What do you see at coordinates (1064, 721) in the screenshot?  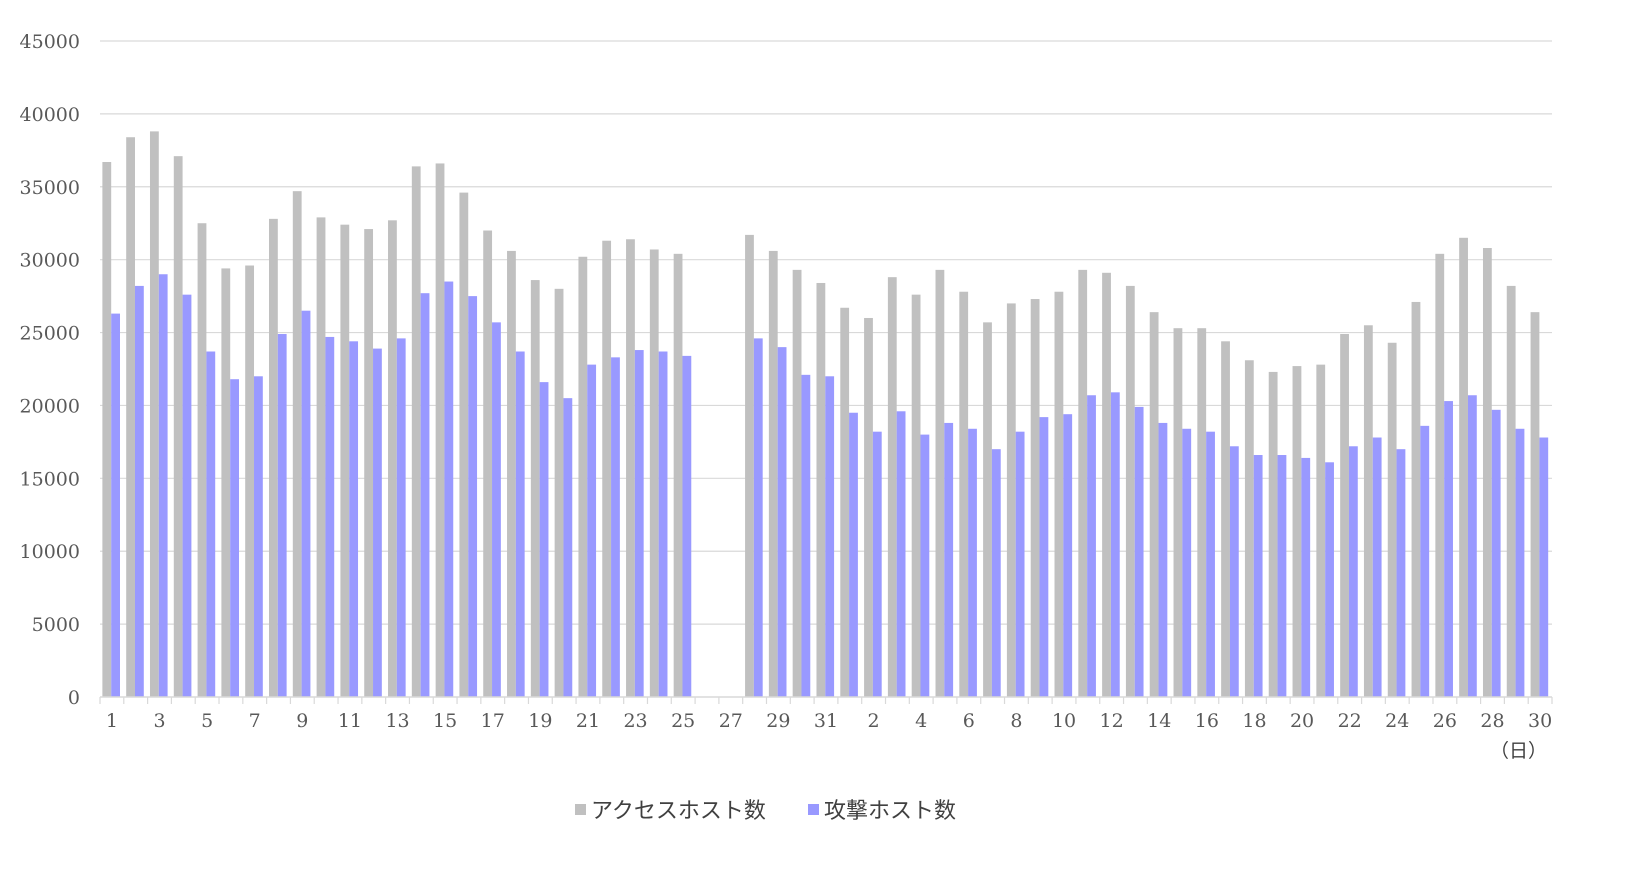 I see `x-tick-label: 10` at bounding box center [1064, 721].